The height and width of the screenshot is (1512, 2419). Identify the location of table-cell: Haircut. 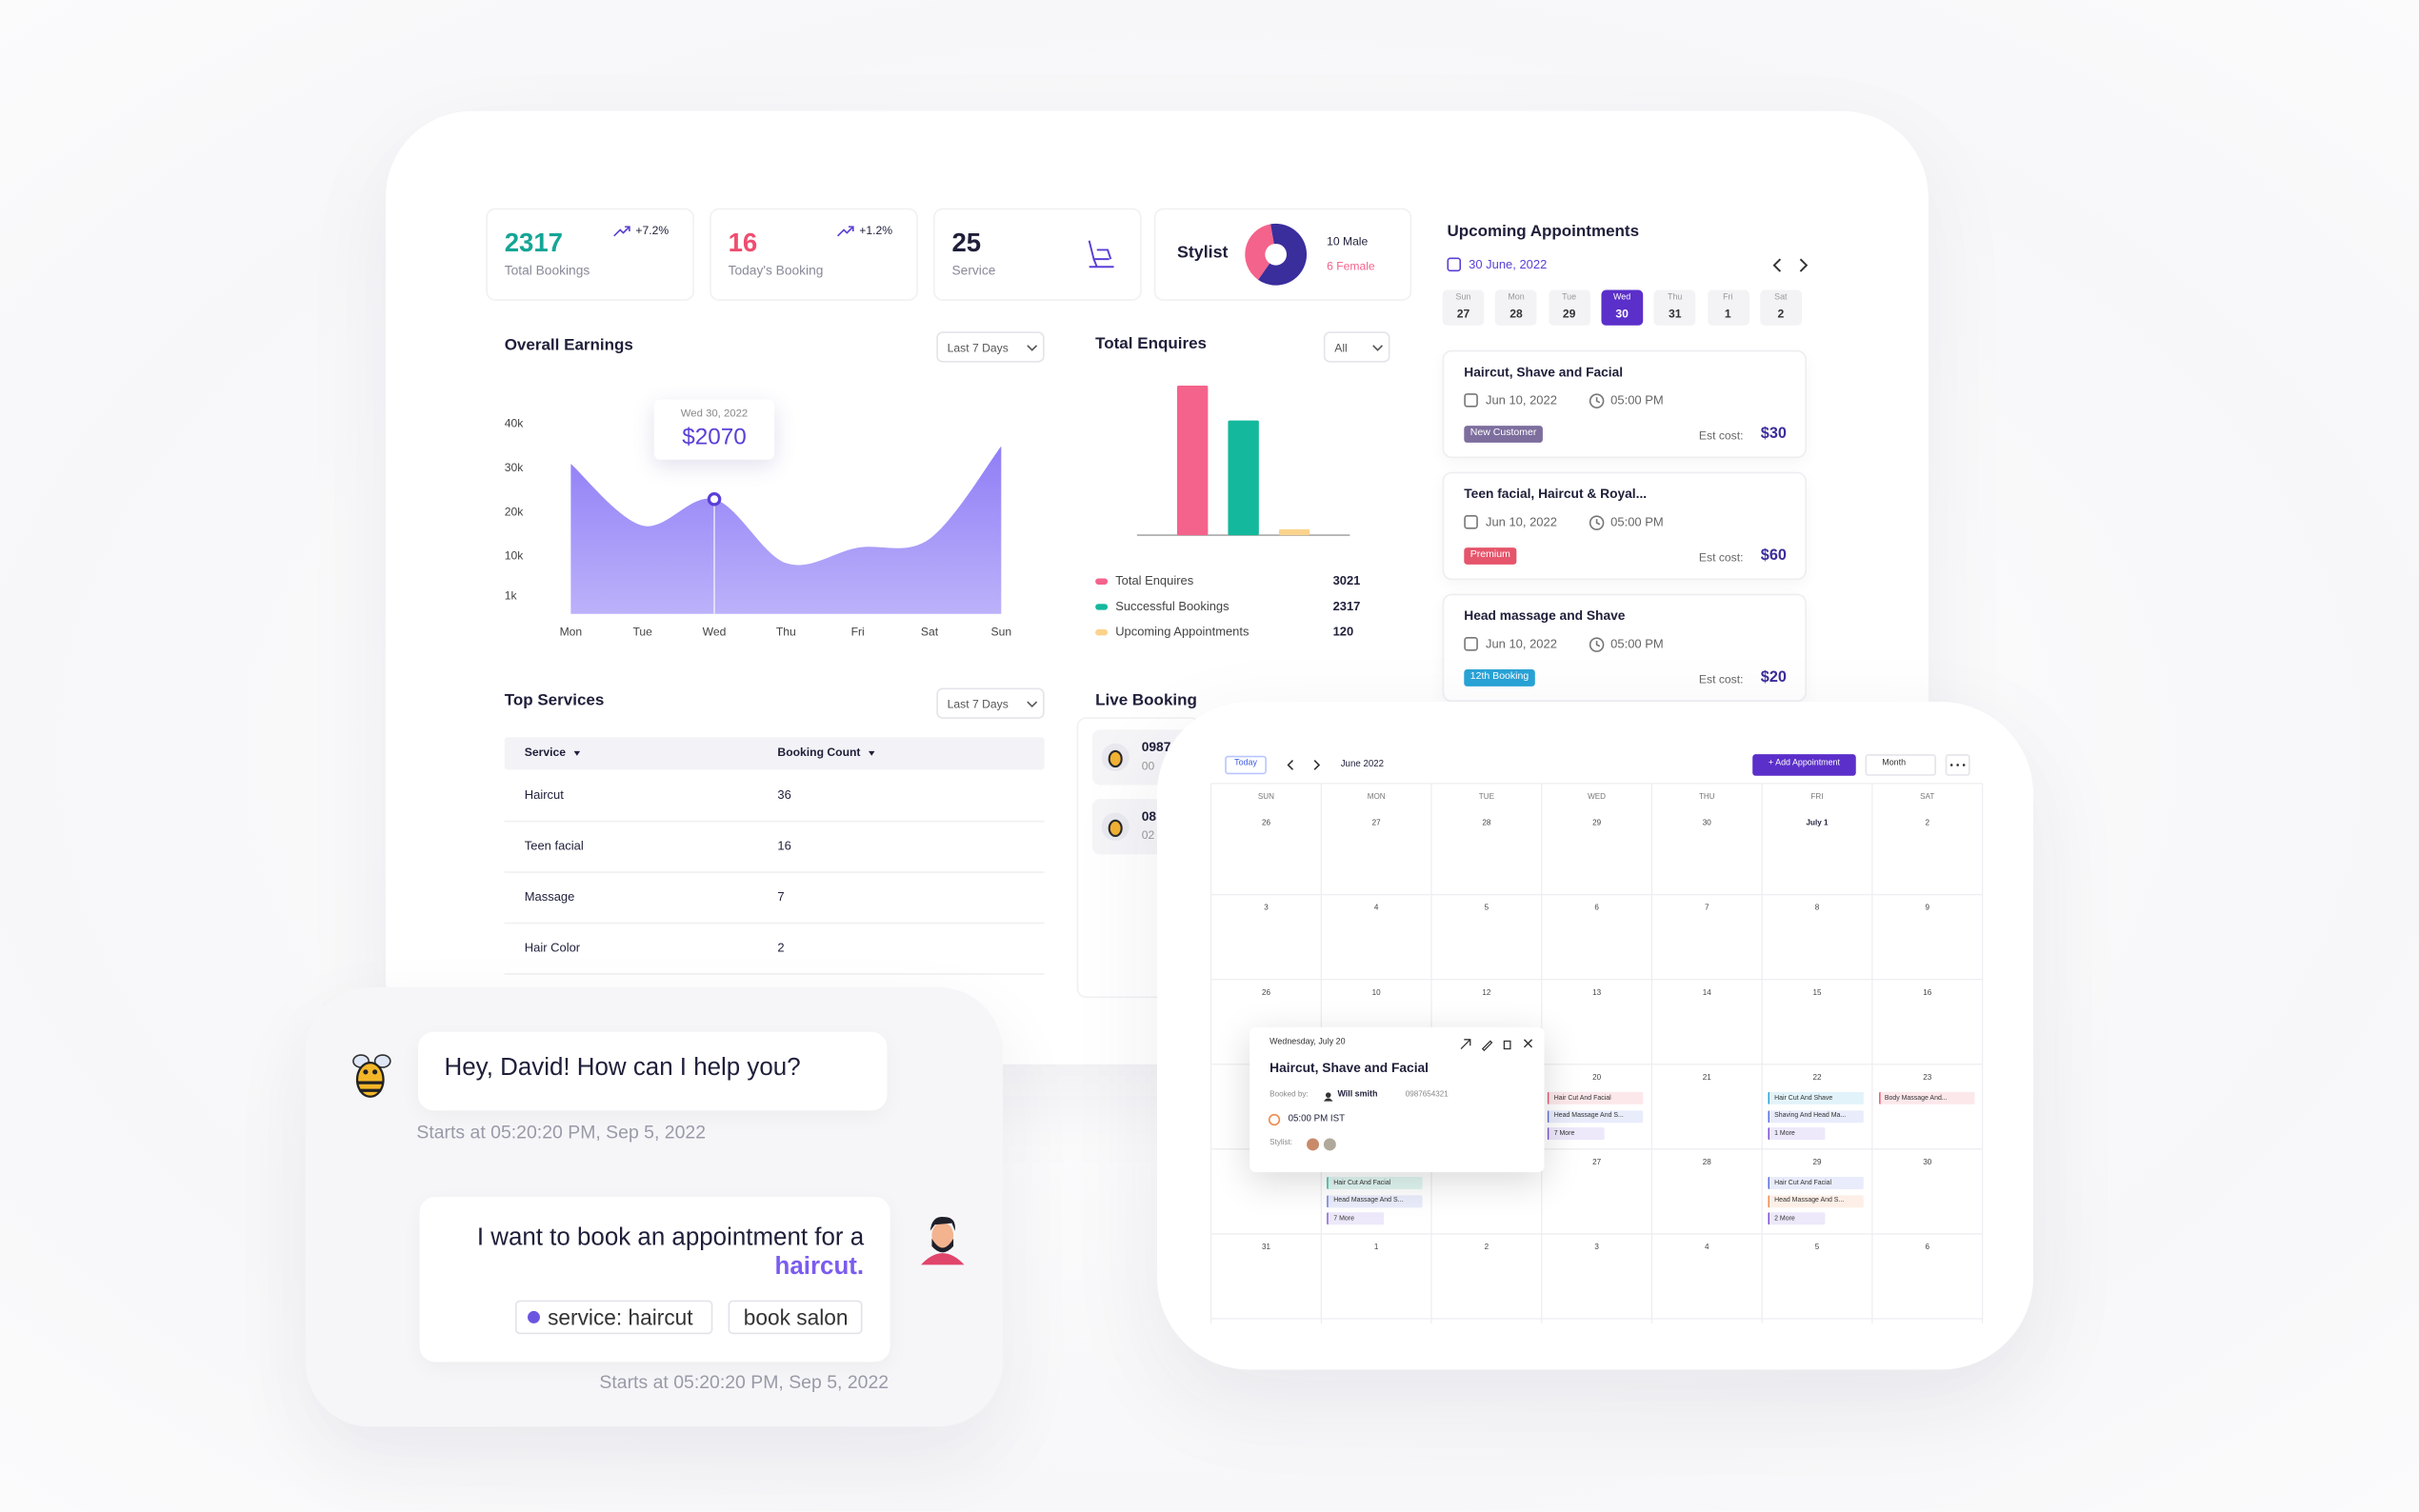
(544, 794).